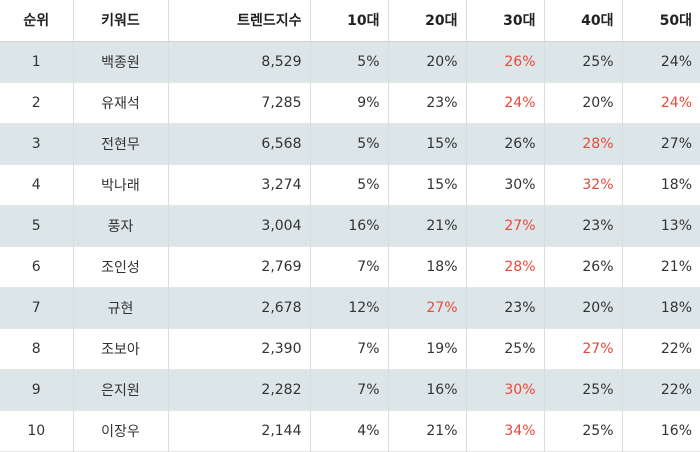 Image resolution: width=700 pixels, height=452 pixels. I want to click on column-header-age-10s: 10대, so click(349, 21).